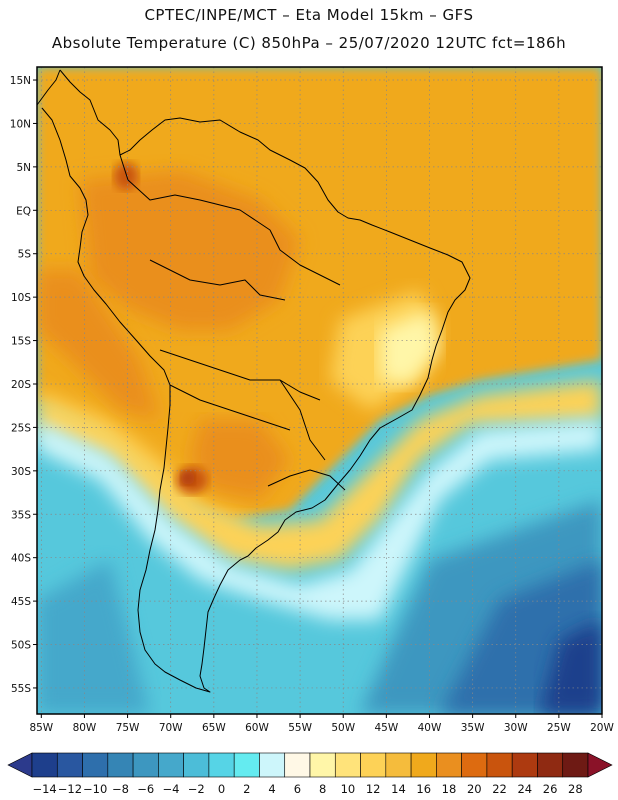 The image size is (618, 800). Describe the element at coordinates (21, 602) in the screenshot. I see `lat-tick-label: 45S` at that location.